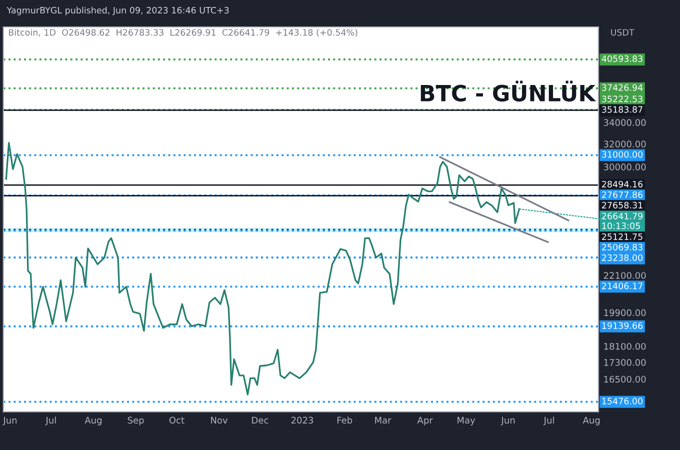  Describe the element at coordinates (383, 420) in the screenshot. I see `x-tick-label: Mar` at that location.